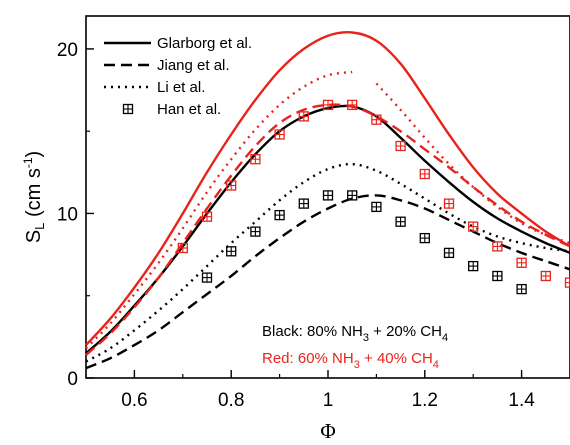 The image size is (570, 445). I want to click on legend-label-han: Han et al., so click(189, 109).